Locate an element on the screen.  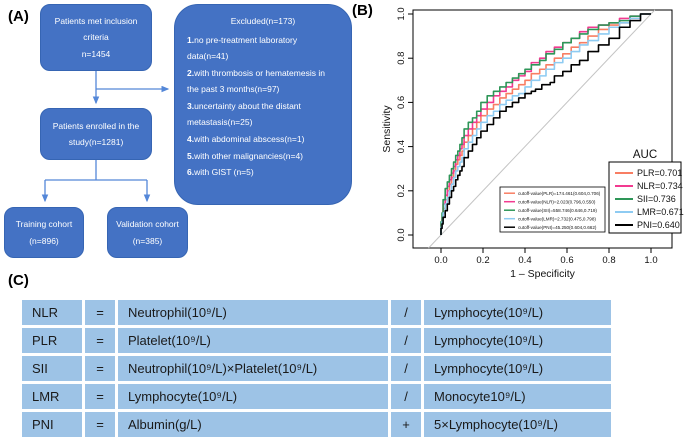
y-axis-label: Sensitivity is located at coordinates (387, 129).